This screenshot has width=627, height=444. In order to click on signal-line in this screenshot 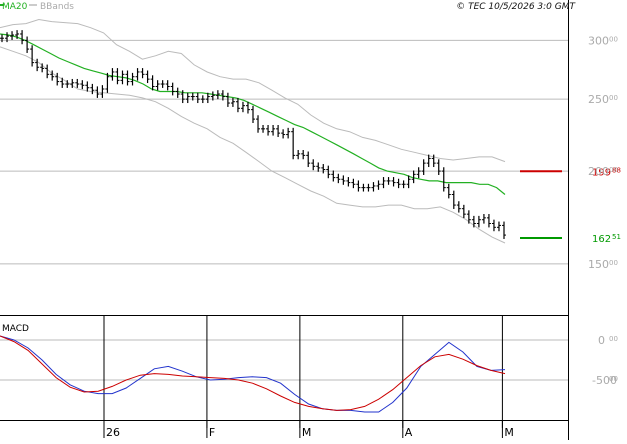, I will do `click(253, 373)`.